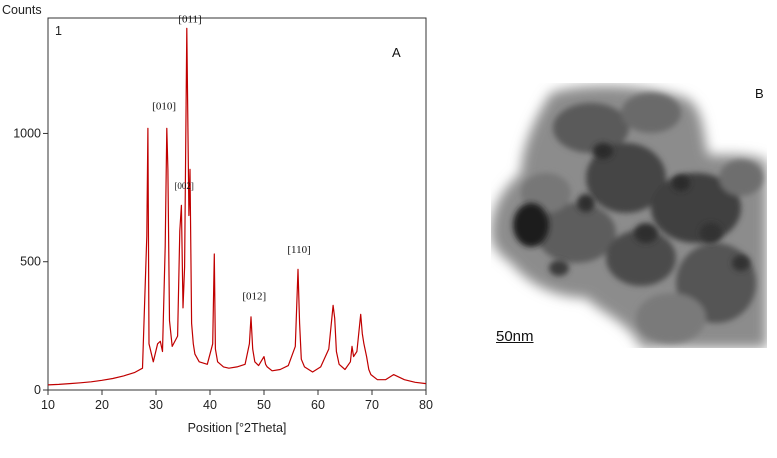 This screenshot has height=458, width=777. I want to click on x-tick-label-30: 30, so click(156, 405).